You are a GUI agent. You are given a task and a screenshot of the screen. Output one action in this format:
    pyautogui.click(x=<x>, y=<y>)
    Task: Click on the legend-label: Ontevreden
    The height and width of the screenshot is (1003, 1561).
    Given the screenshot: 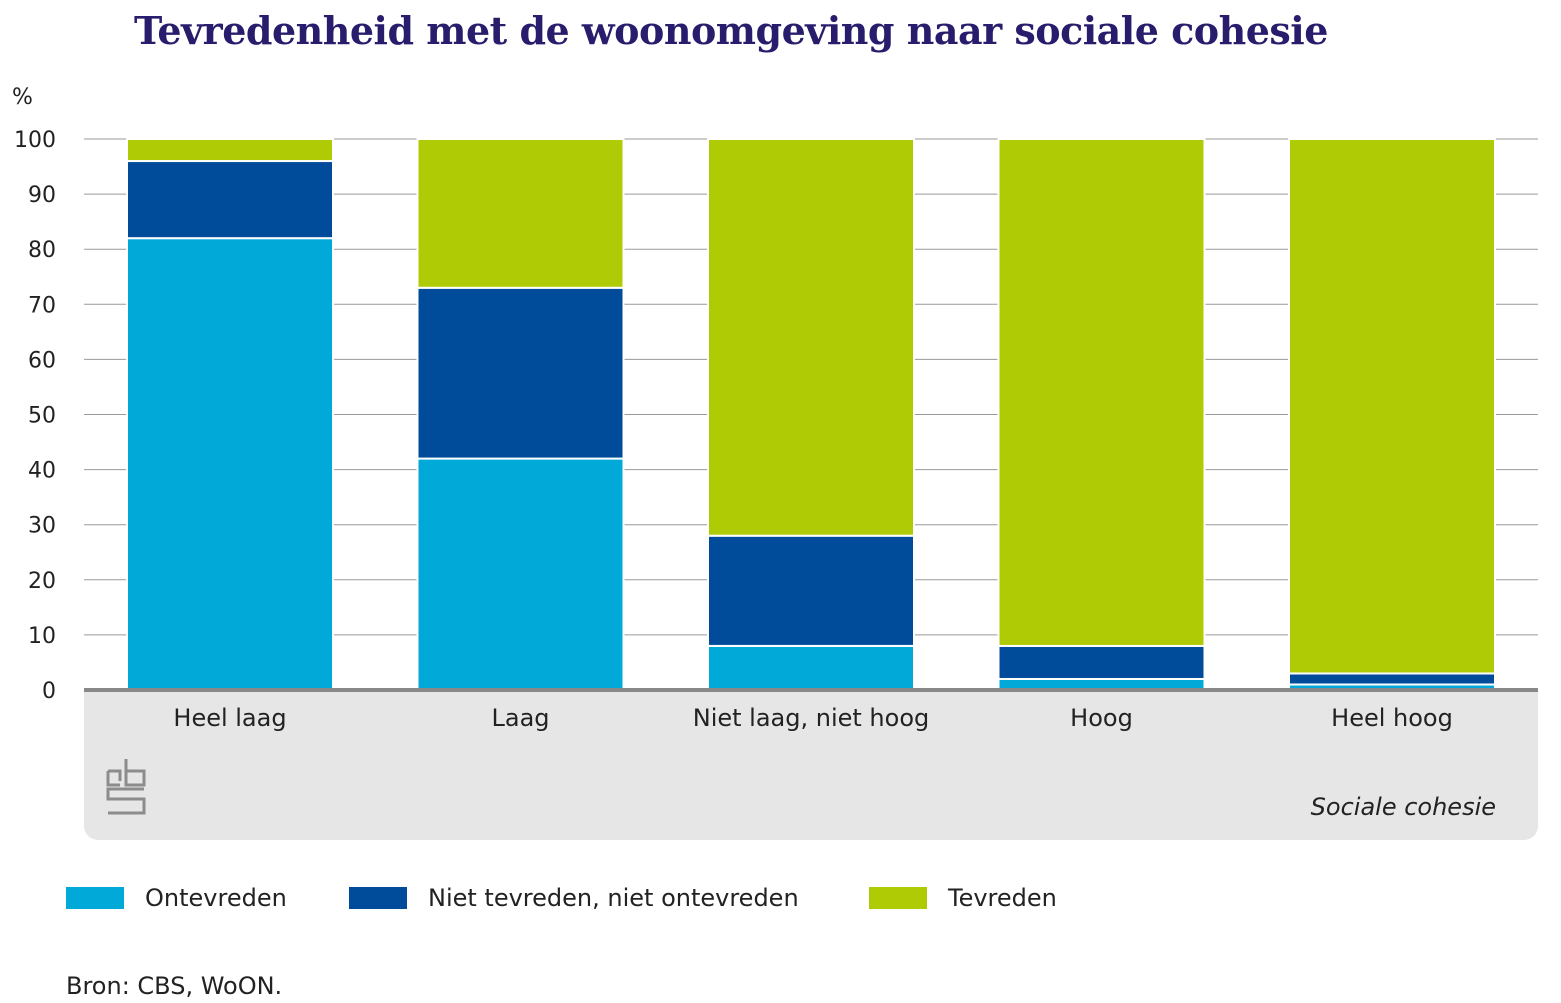 What is the action you would take?
    pyautogui.click(x=216, y=898)
    